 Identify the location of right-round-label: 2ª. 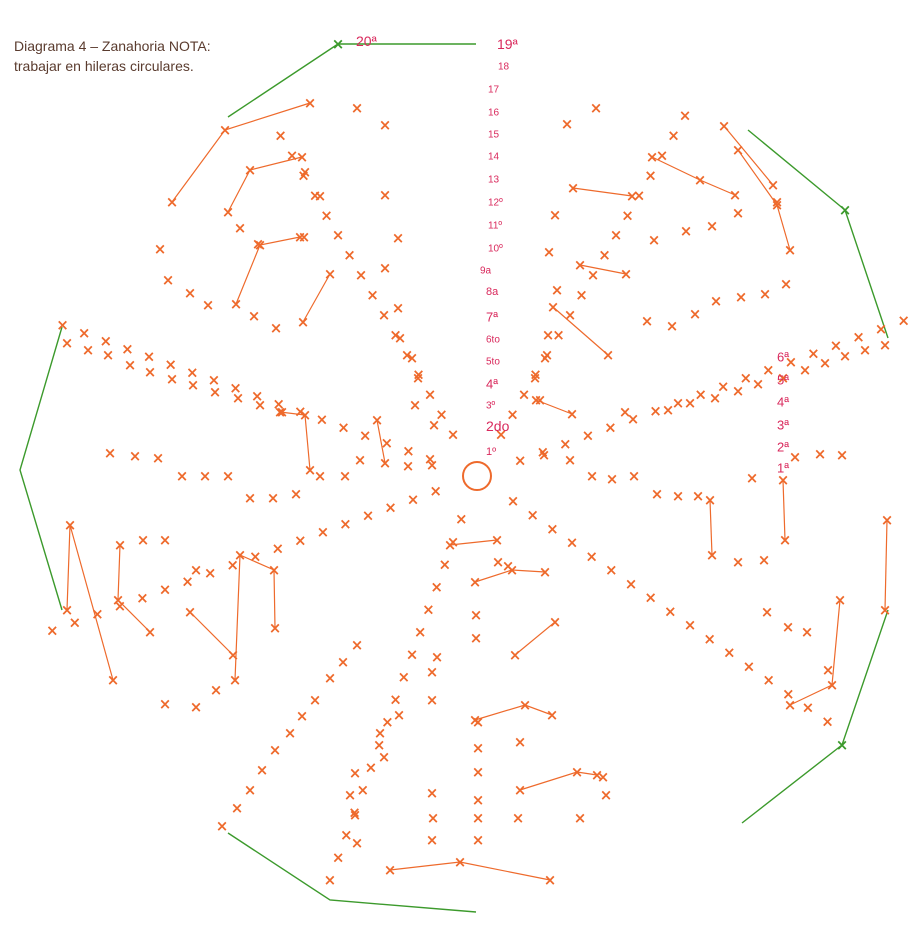
(783, 447).